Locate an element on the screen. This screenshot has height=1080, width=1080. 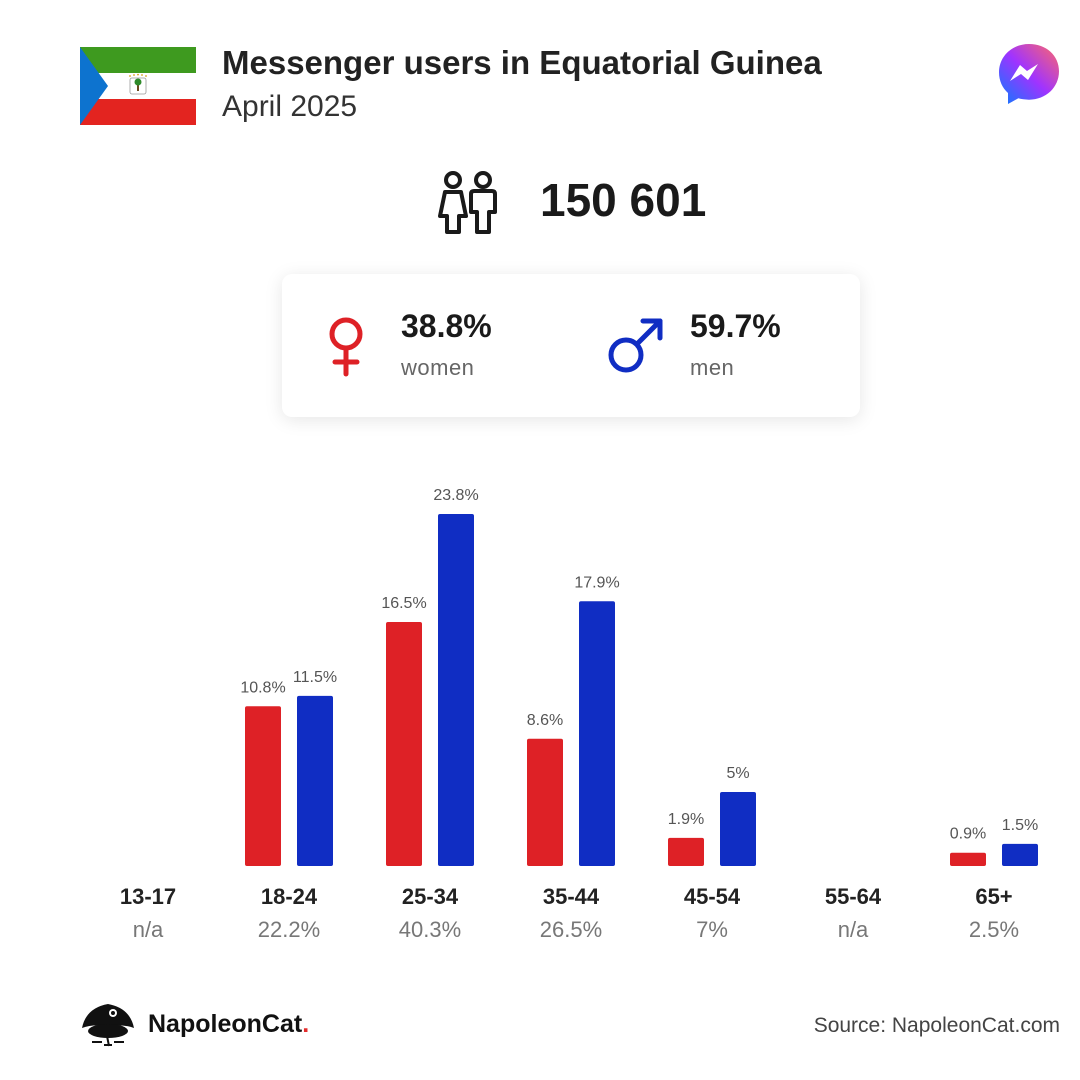
category-label-45-54: 45-54 is located at coordinates (712, 896).